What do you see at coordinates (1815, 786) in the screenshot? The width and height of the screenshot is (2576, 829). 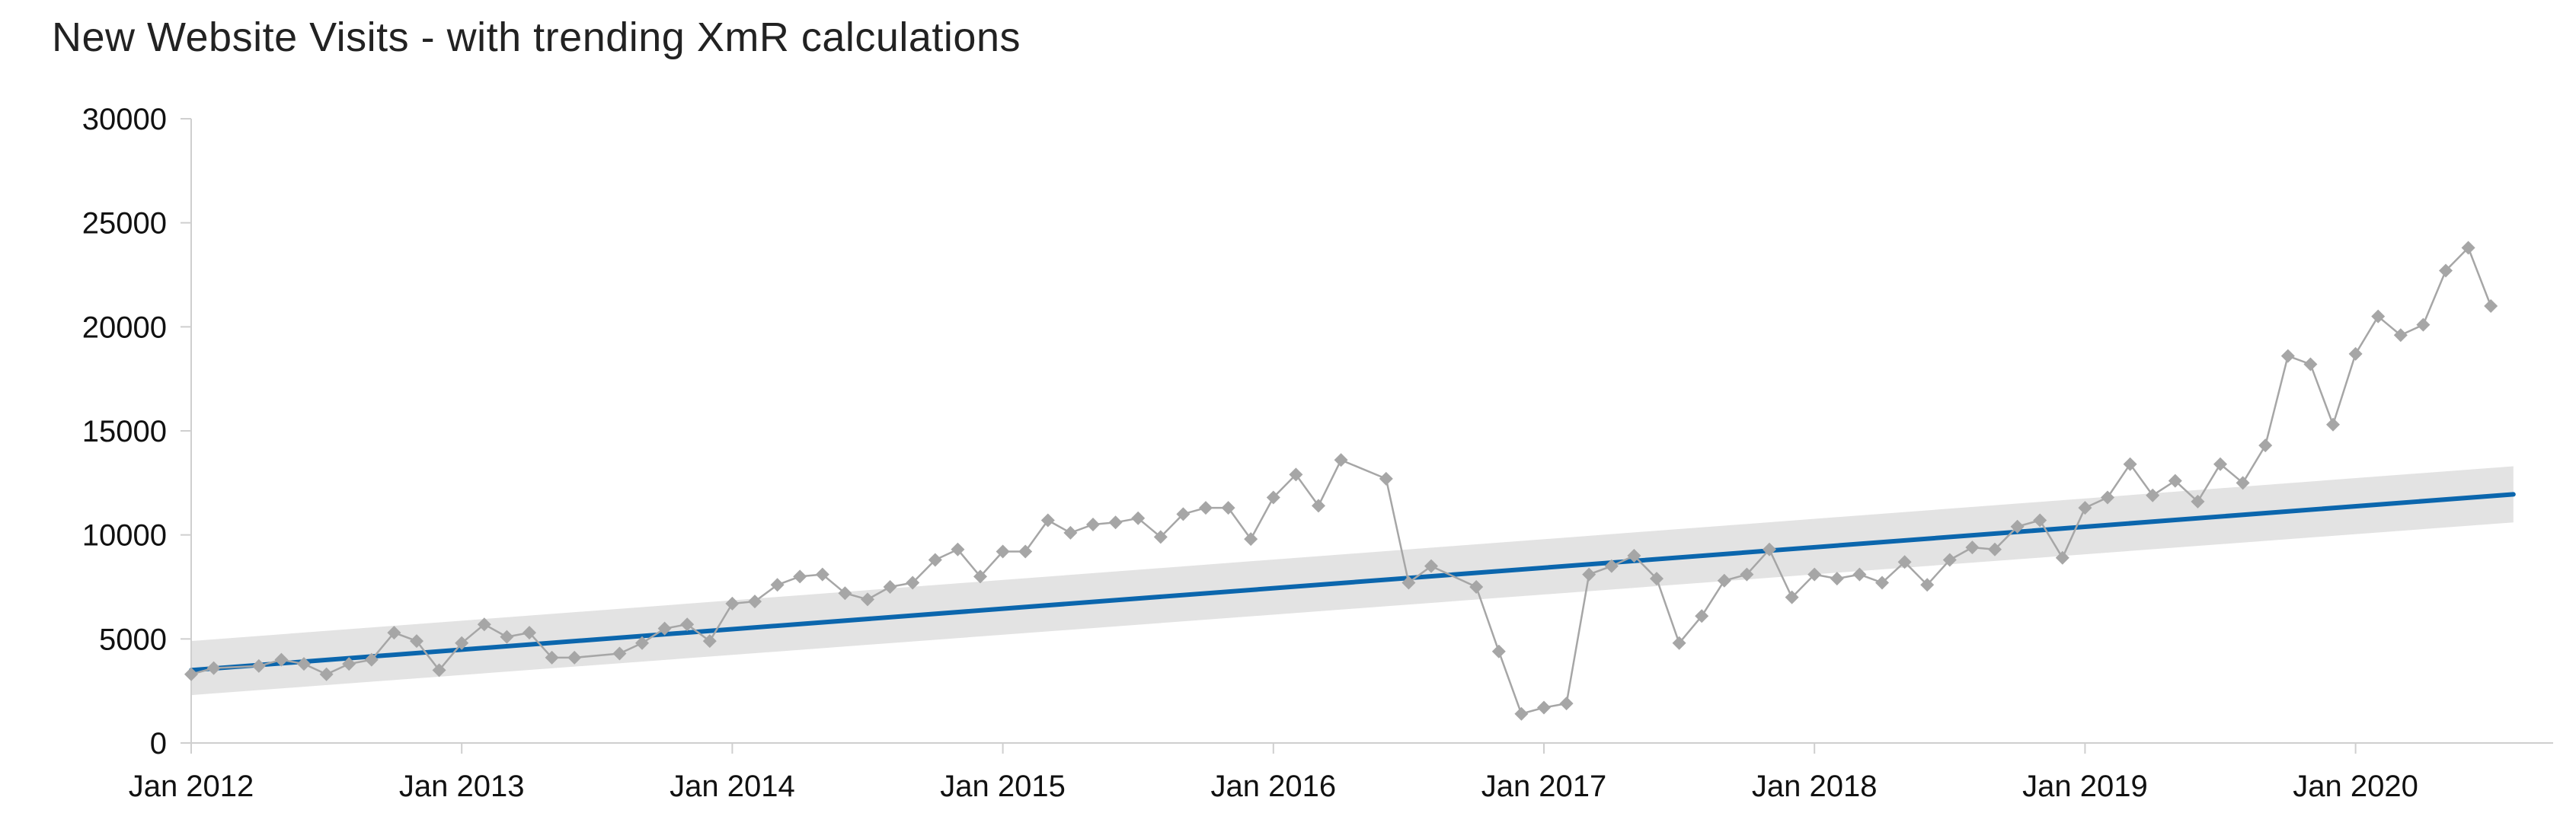 I see `x-tick-label: Jan 2018` at bounding box center [1815, 786].